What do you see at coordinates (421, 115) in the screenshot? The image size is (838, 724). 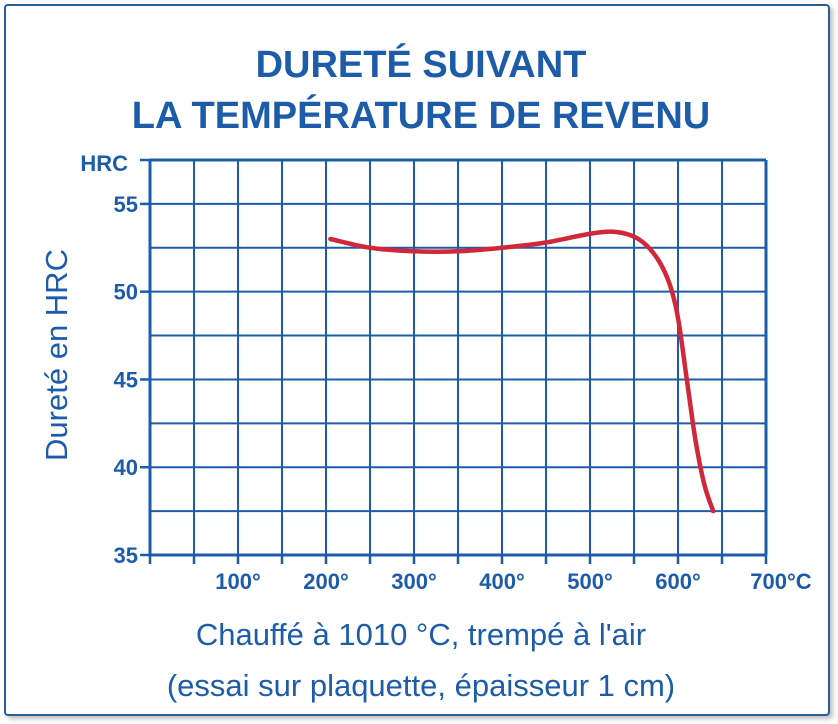 I see `chart-title-line-2: LA TEMPÉRATURE DE REVENU` at bounding box center [421, 115].